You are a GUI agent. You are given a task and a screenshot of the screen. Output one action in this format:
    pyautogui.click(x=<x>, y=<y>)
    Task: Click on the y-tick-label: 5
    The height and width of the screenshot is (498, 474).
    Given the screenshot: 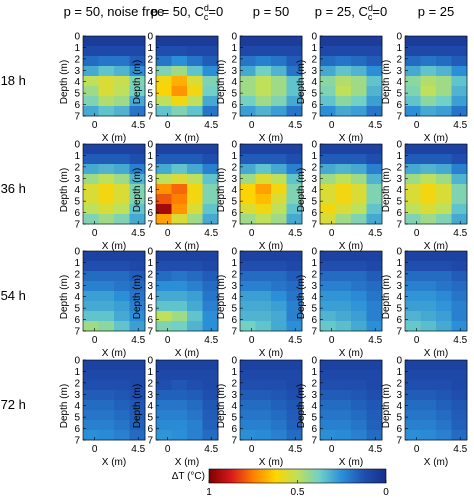 What is the action you would take?
    pyautogui.click(x=234, y=418)
    